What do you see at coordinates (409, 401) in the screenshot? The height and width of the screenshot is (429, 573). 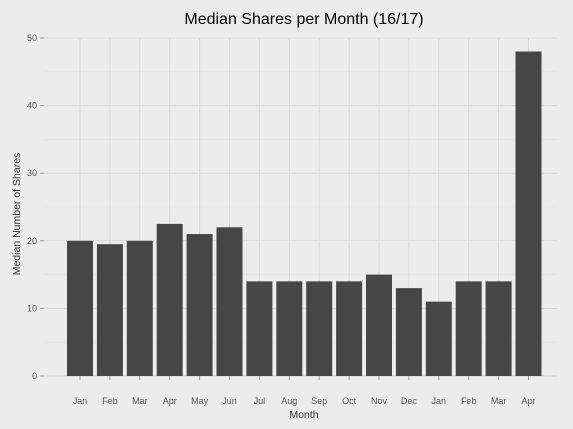 I see `x-tick-label: Dec` at bounding box center [409, 401].